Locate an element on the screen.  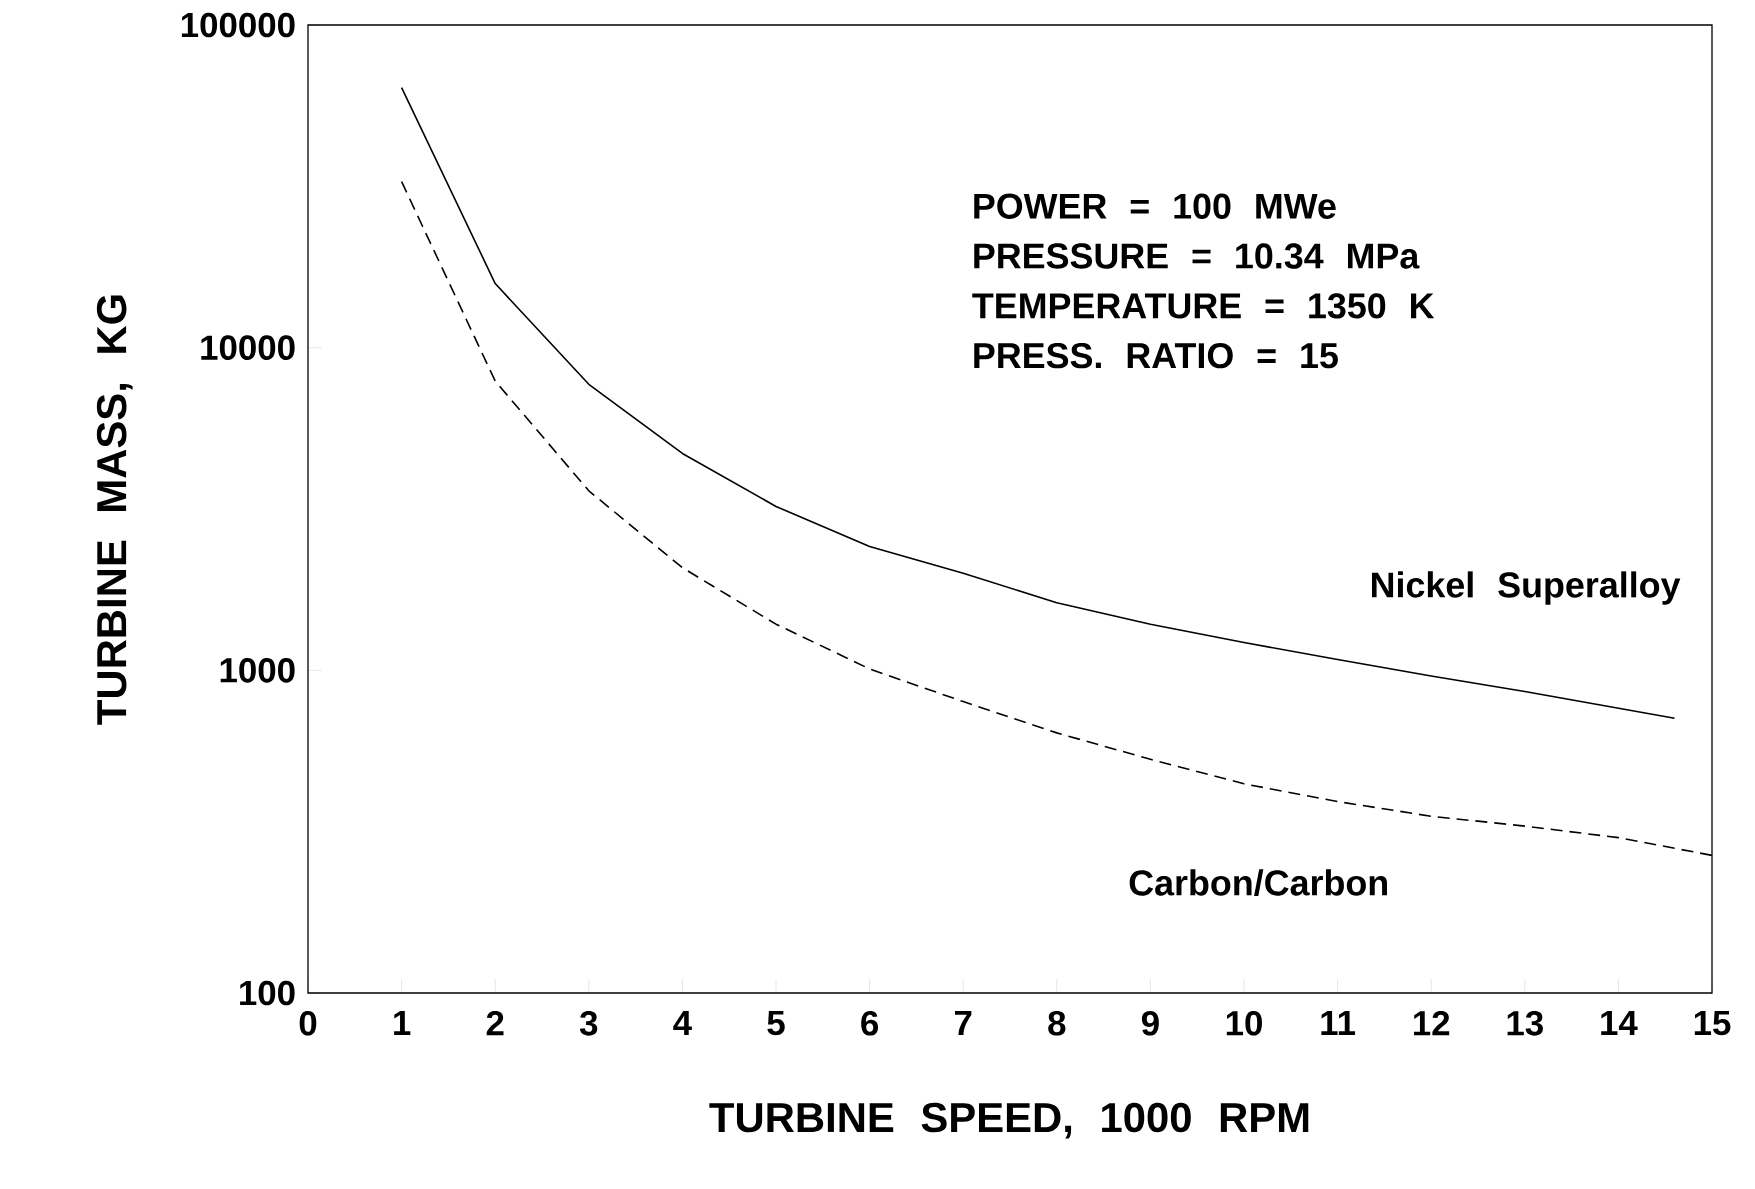
x-tick-label: 2 is located at coordinates (495, 1023).